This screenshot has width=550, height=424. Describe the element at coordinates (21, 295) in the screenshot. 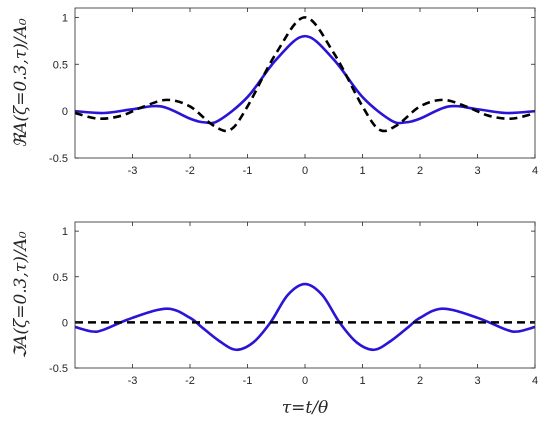

I see `y-axis-label: ℑA(ζ=0.3,τ)/A₀` at that location.